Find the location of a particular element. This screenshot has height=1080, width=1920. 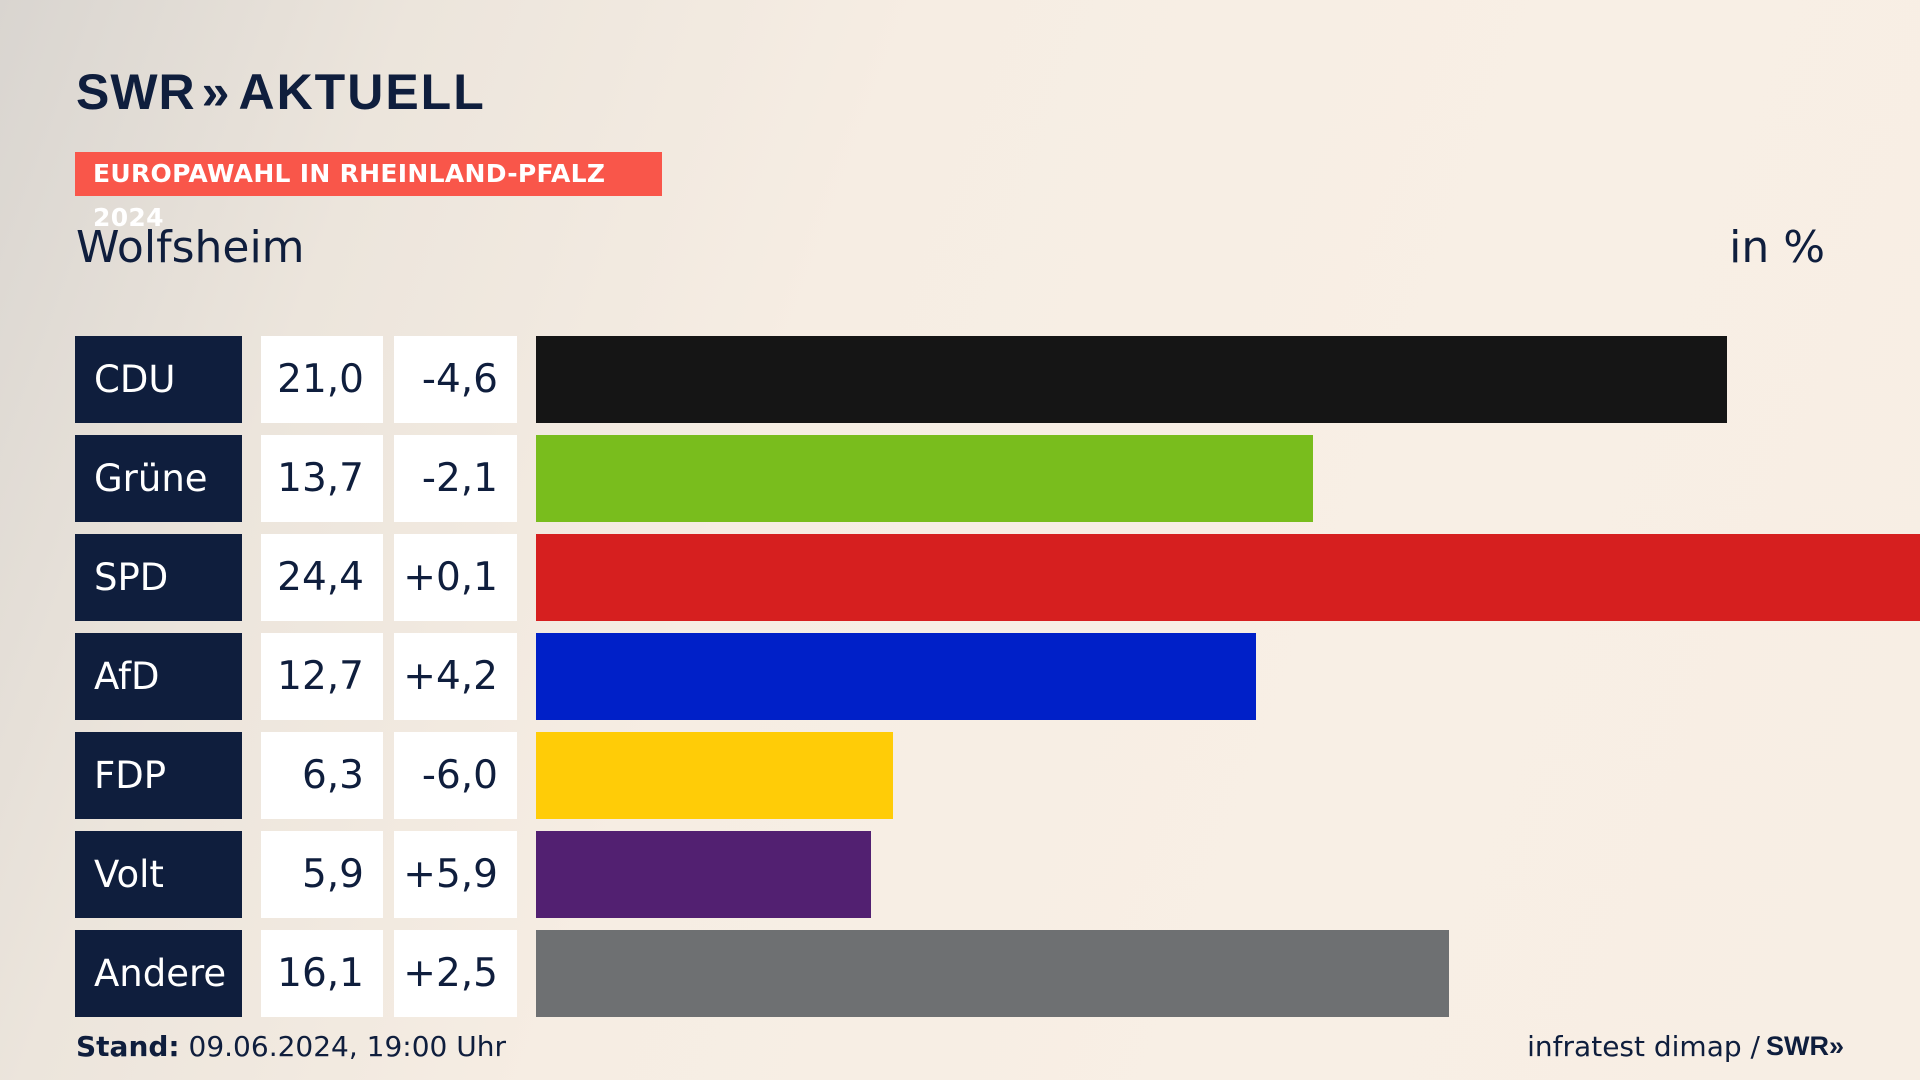

swr-aktuell-logo: SWR » AKTUELL is located at coordinates (281, 92).